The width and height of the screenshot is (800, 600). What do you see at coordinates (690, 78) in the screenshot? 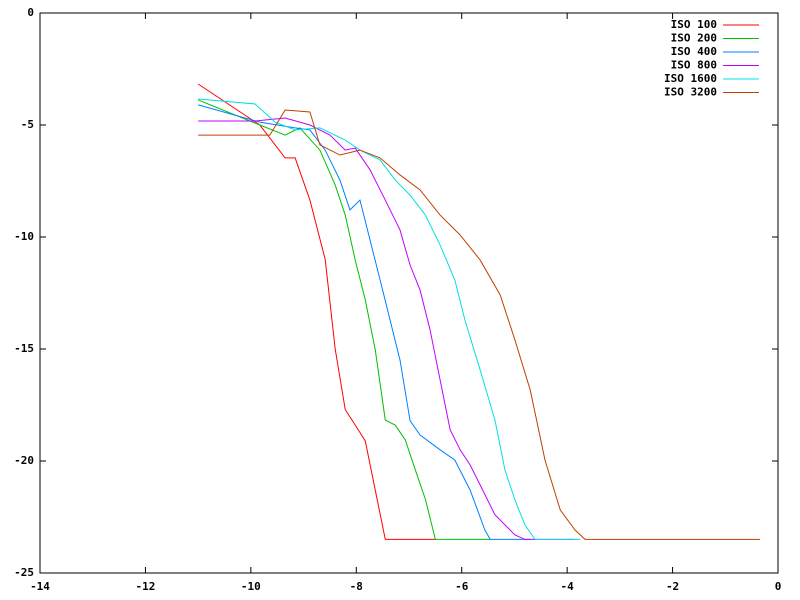
I see `legend-label: ISO 1600` at bounding box center [690, 78].